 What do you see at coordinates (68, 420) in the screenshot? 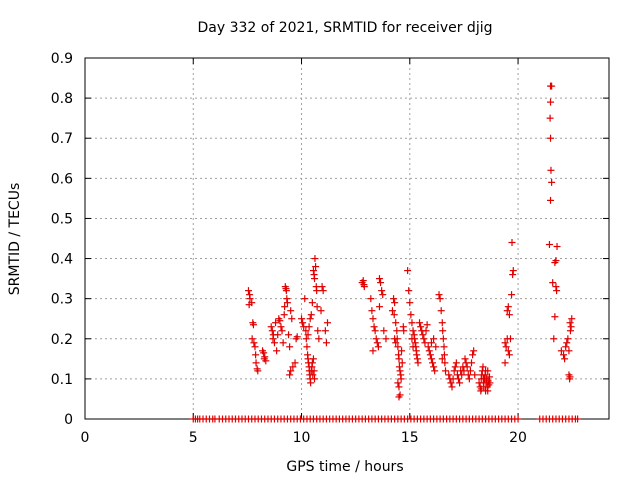
I see `y-tick-label: 0` at bounding box center [68, 420].